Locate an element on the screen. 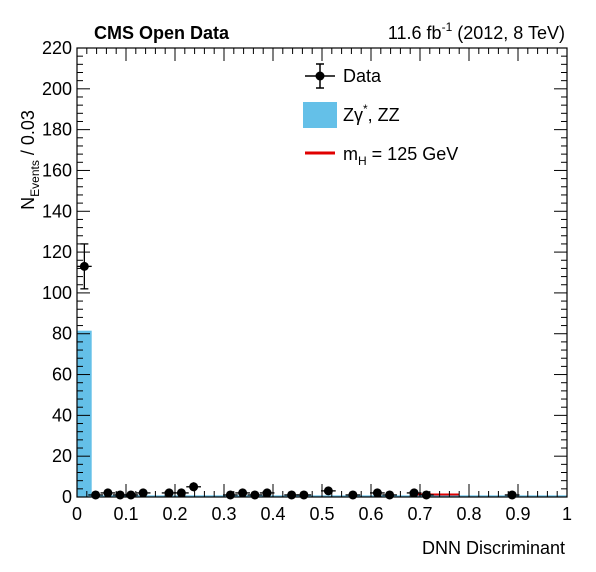 The height and width of the screenshot is (572, 596). legend-entry-signal: mH = 125 GeV is located at coordinates (381, 156).